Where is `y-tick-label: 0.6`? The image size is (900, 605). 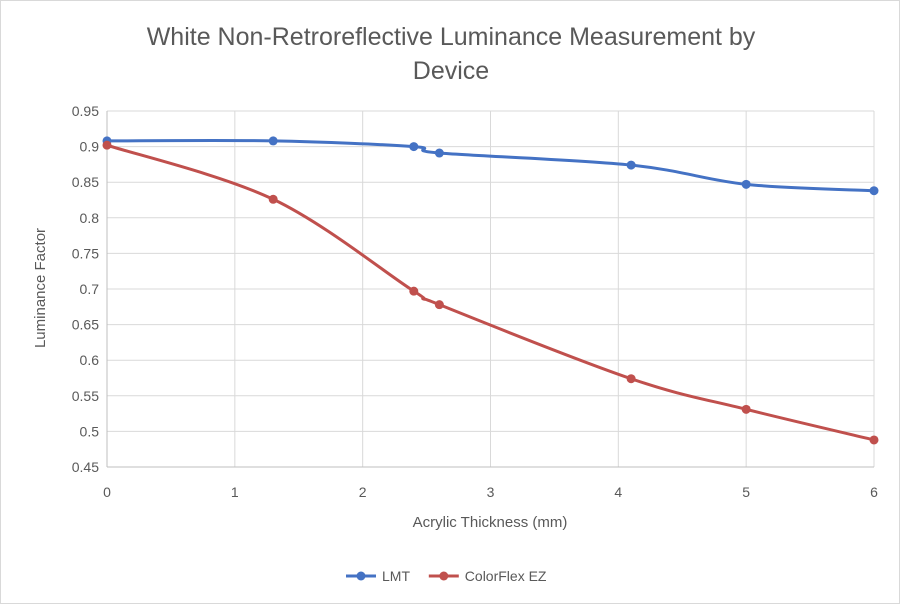
y-tick-label: 0.6 is located at coordinates (90, 360).